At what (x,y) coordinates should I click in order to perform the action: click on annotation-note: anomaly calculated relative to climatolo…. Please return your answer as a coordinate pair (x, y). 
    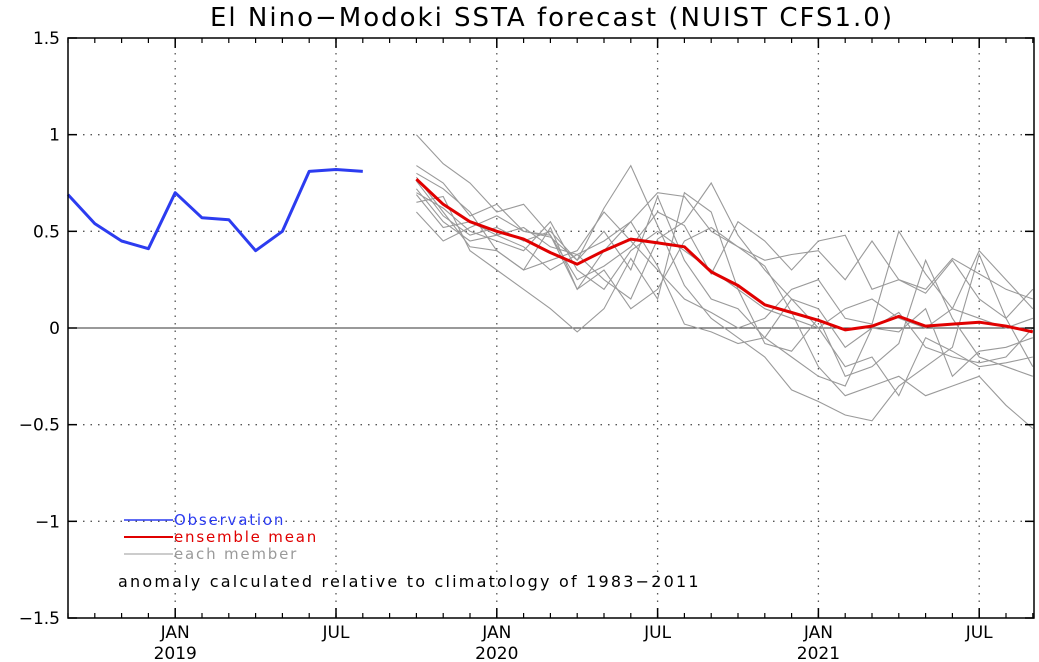
    Looking at the image, I should click on (409, 581).